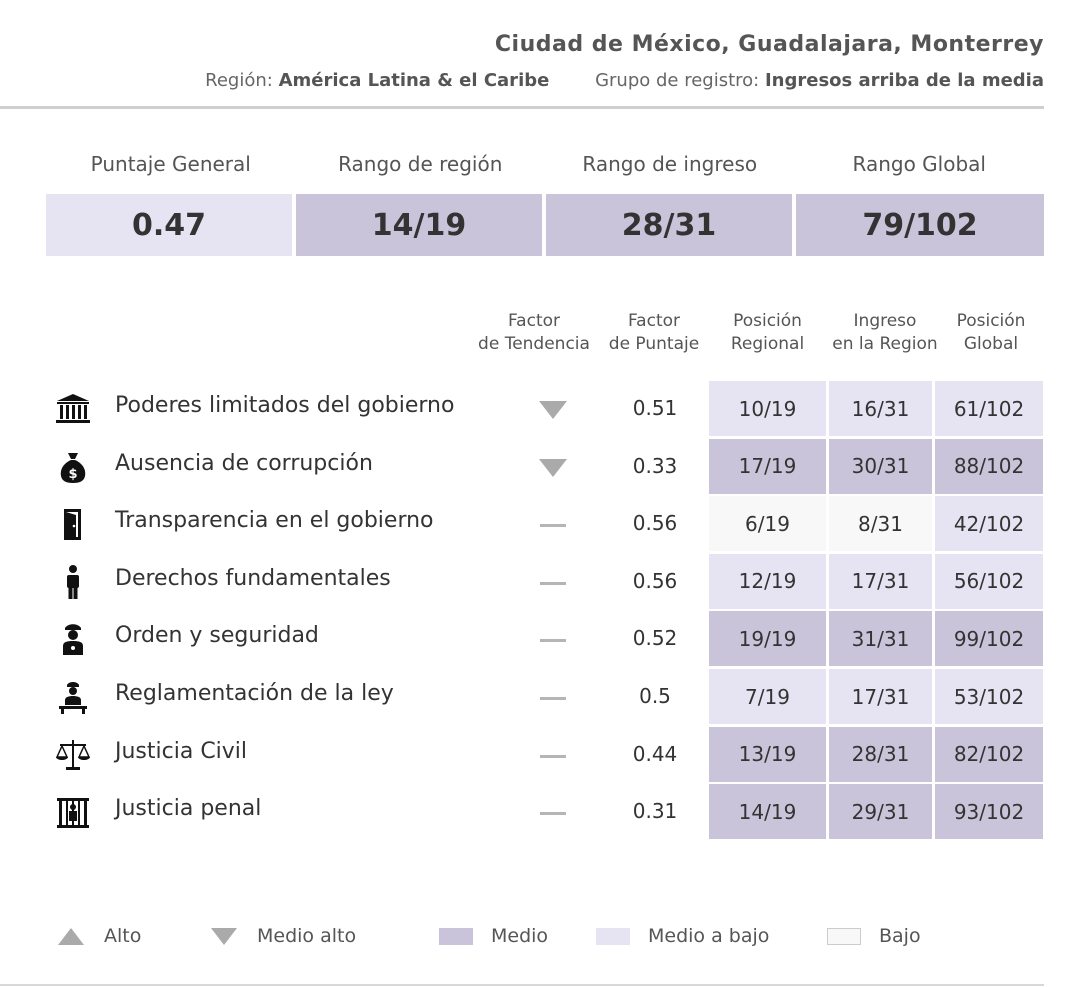  Describe the element at coordinates (71, 936) in the screenshot. I see `triangle-up-icon` at that location.